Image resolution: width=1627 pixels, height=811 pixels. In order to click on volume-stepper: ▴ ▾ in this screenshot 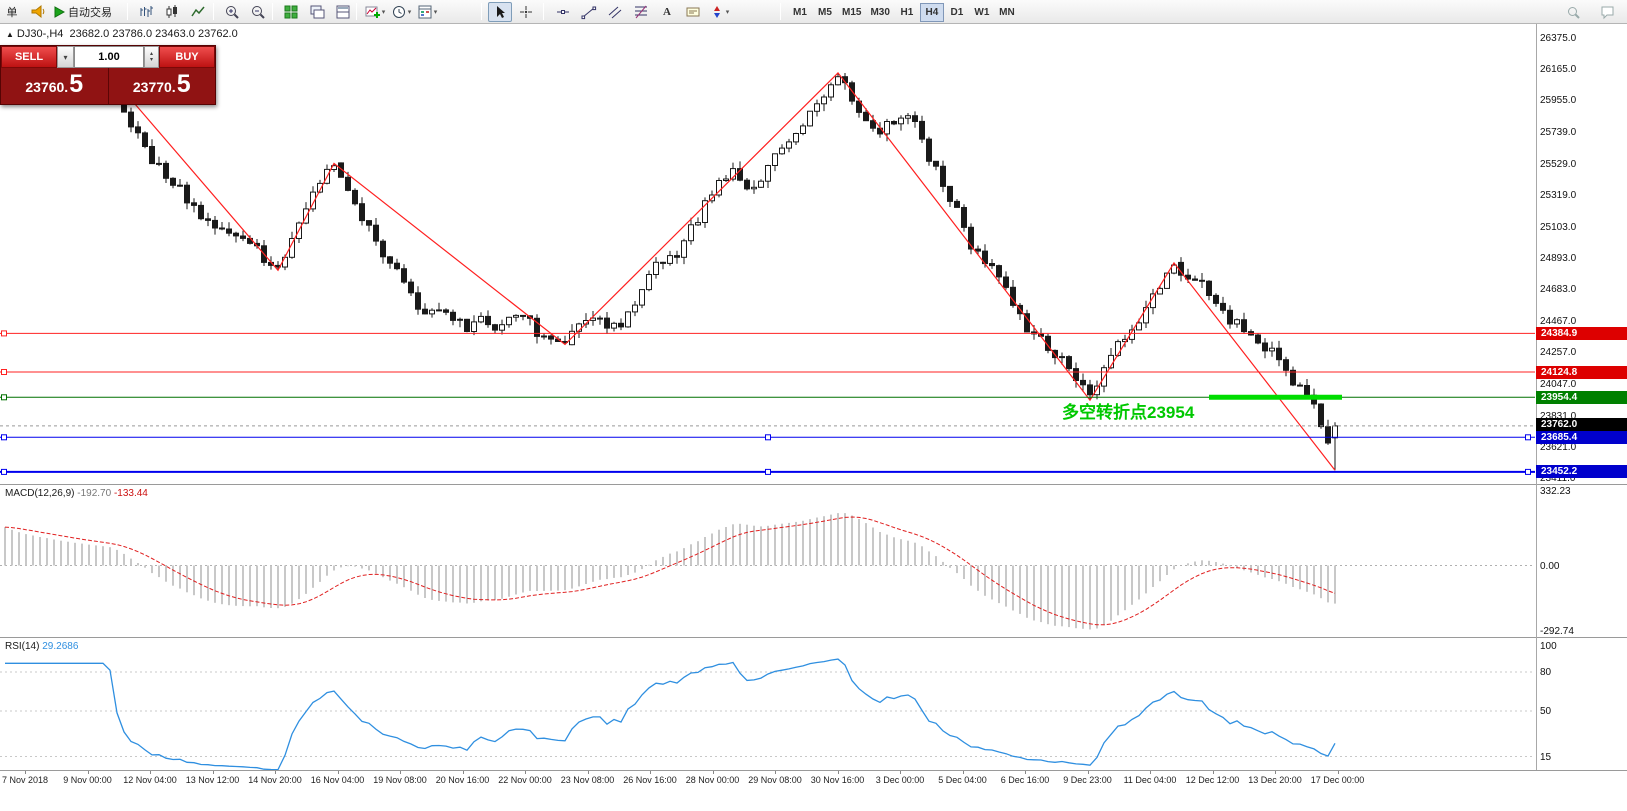, I will do `click(151, 57)`.